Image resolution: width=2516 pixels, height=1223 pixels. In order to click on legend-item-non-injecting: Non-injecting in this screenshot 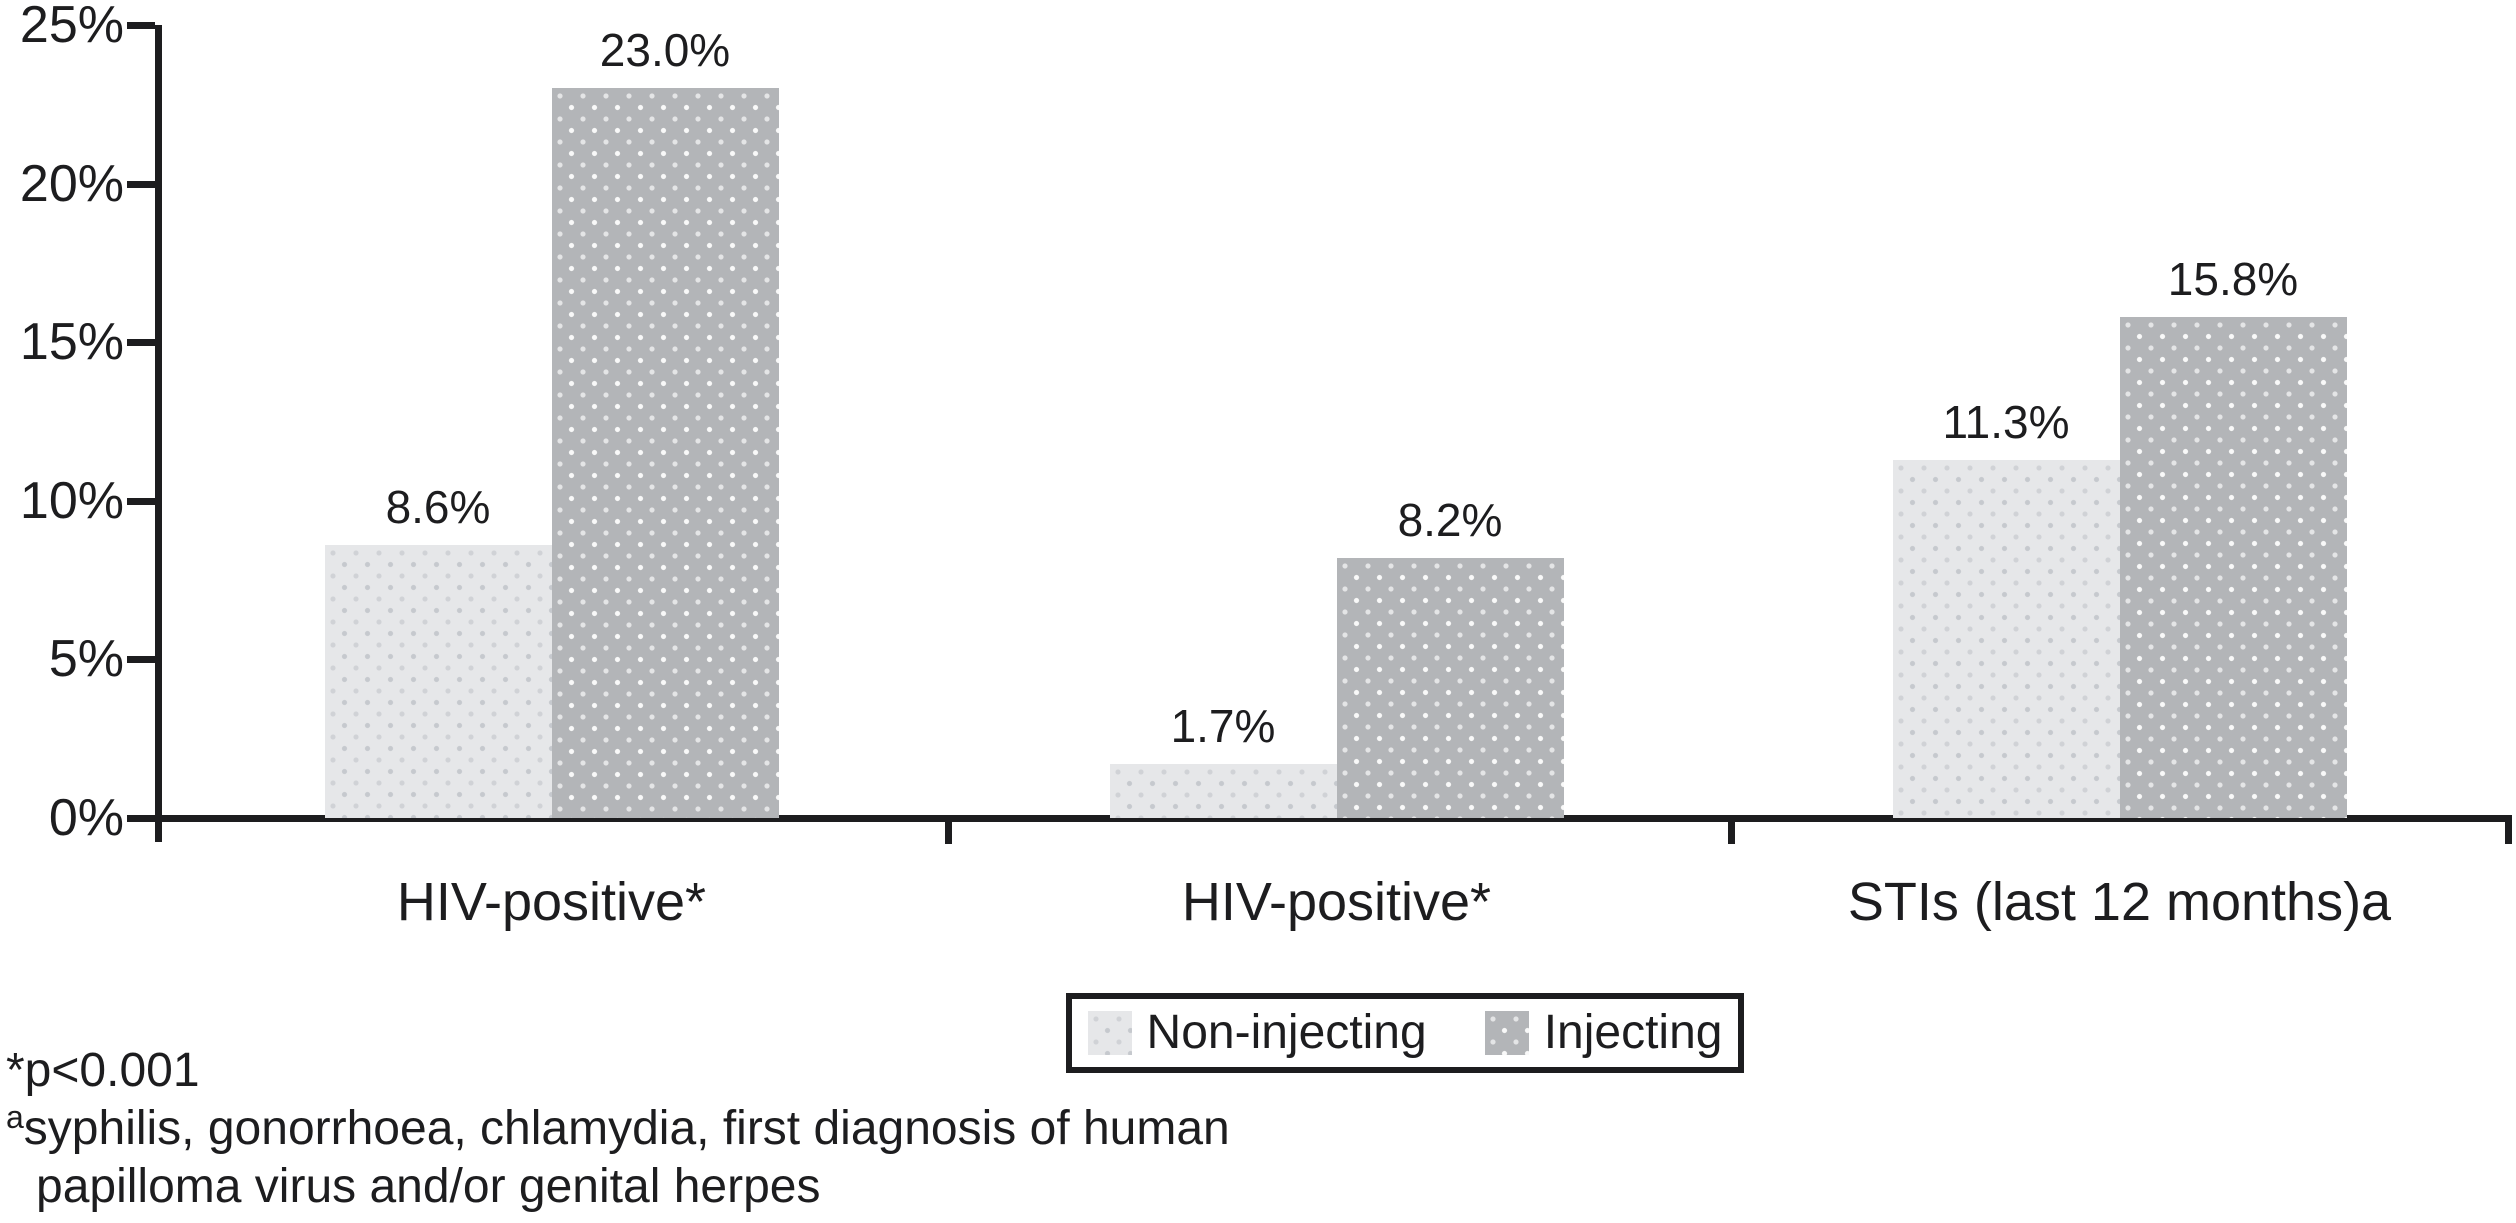, I will do `click(1257, 1032)`.